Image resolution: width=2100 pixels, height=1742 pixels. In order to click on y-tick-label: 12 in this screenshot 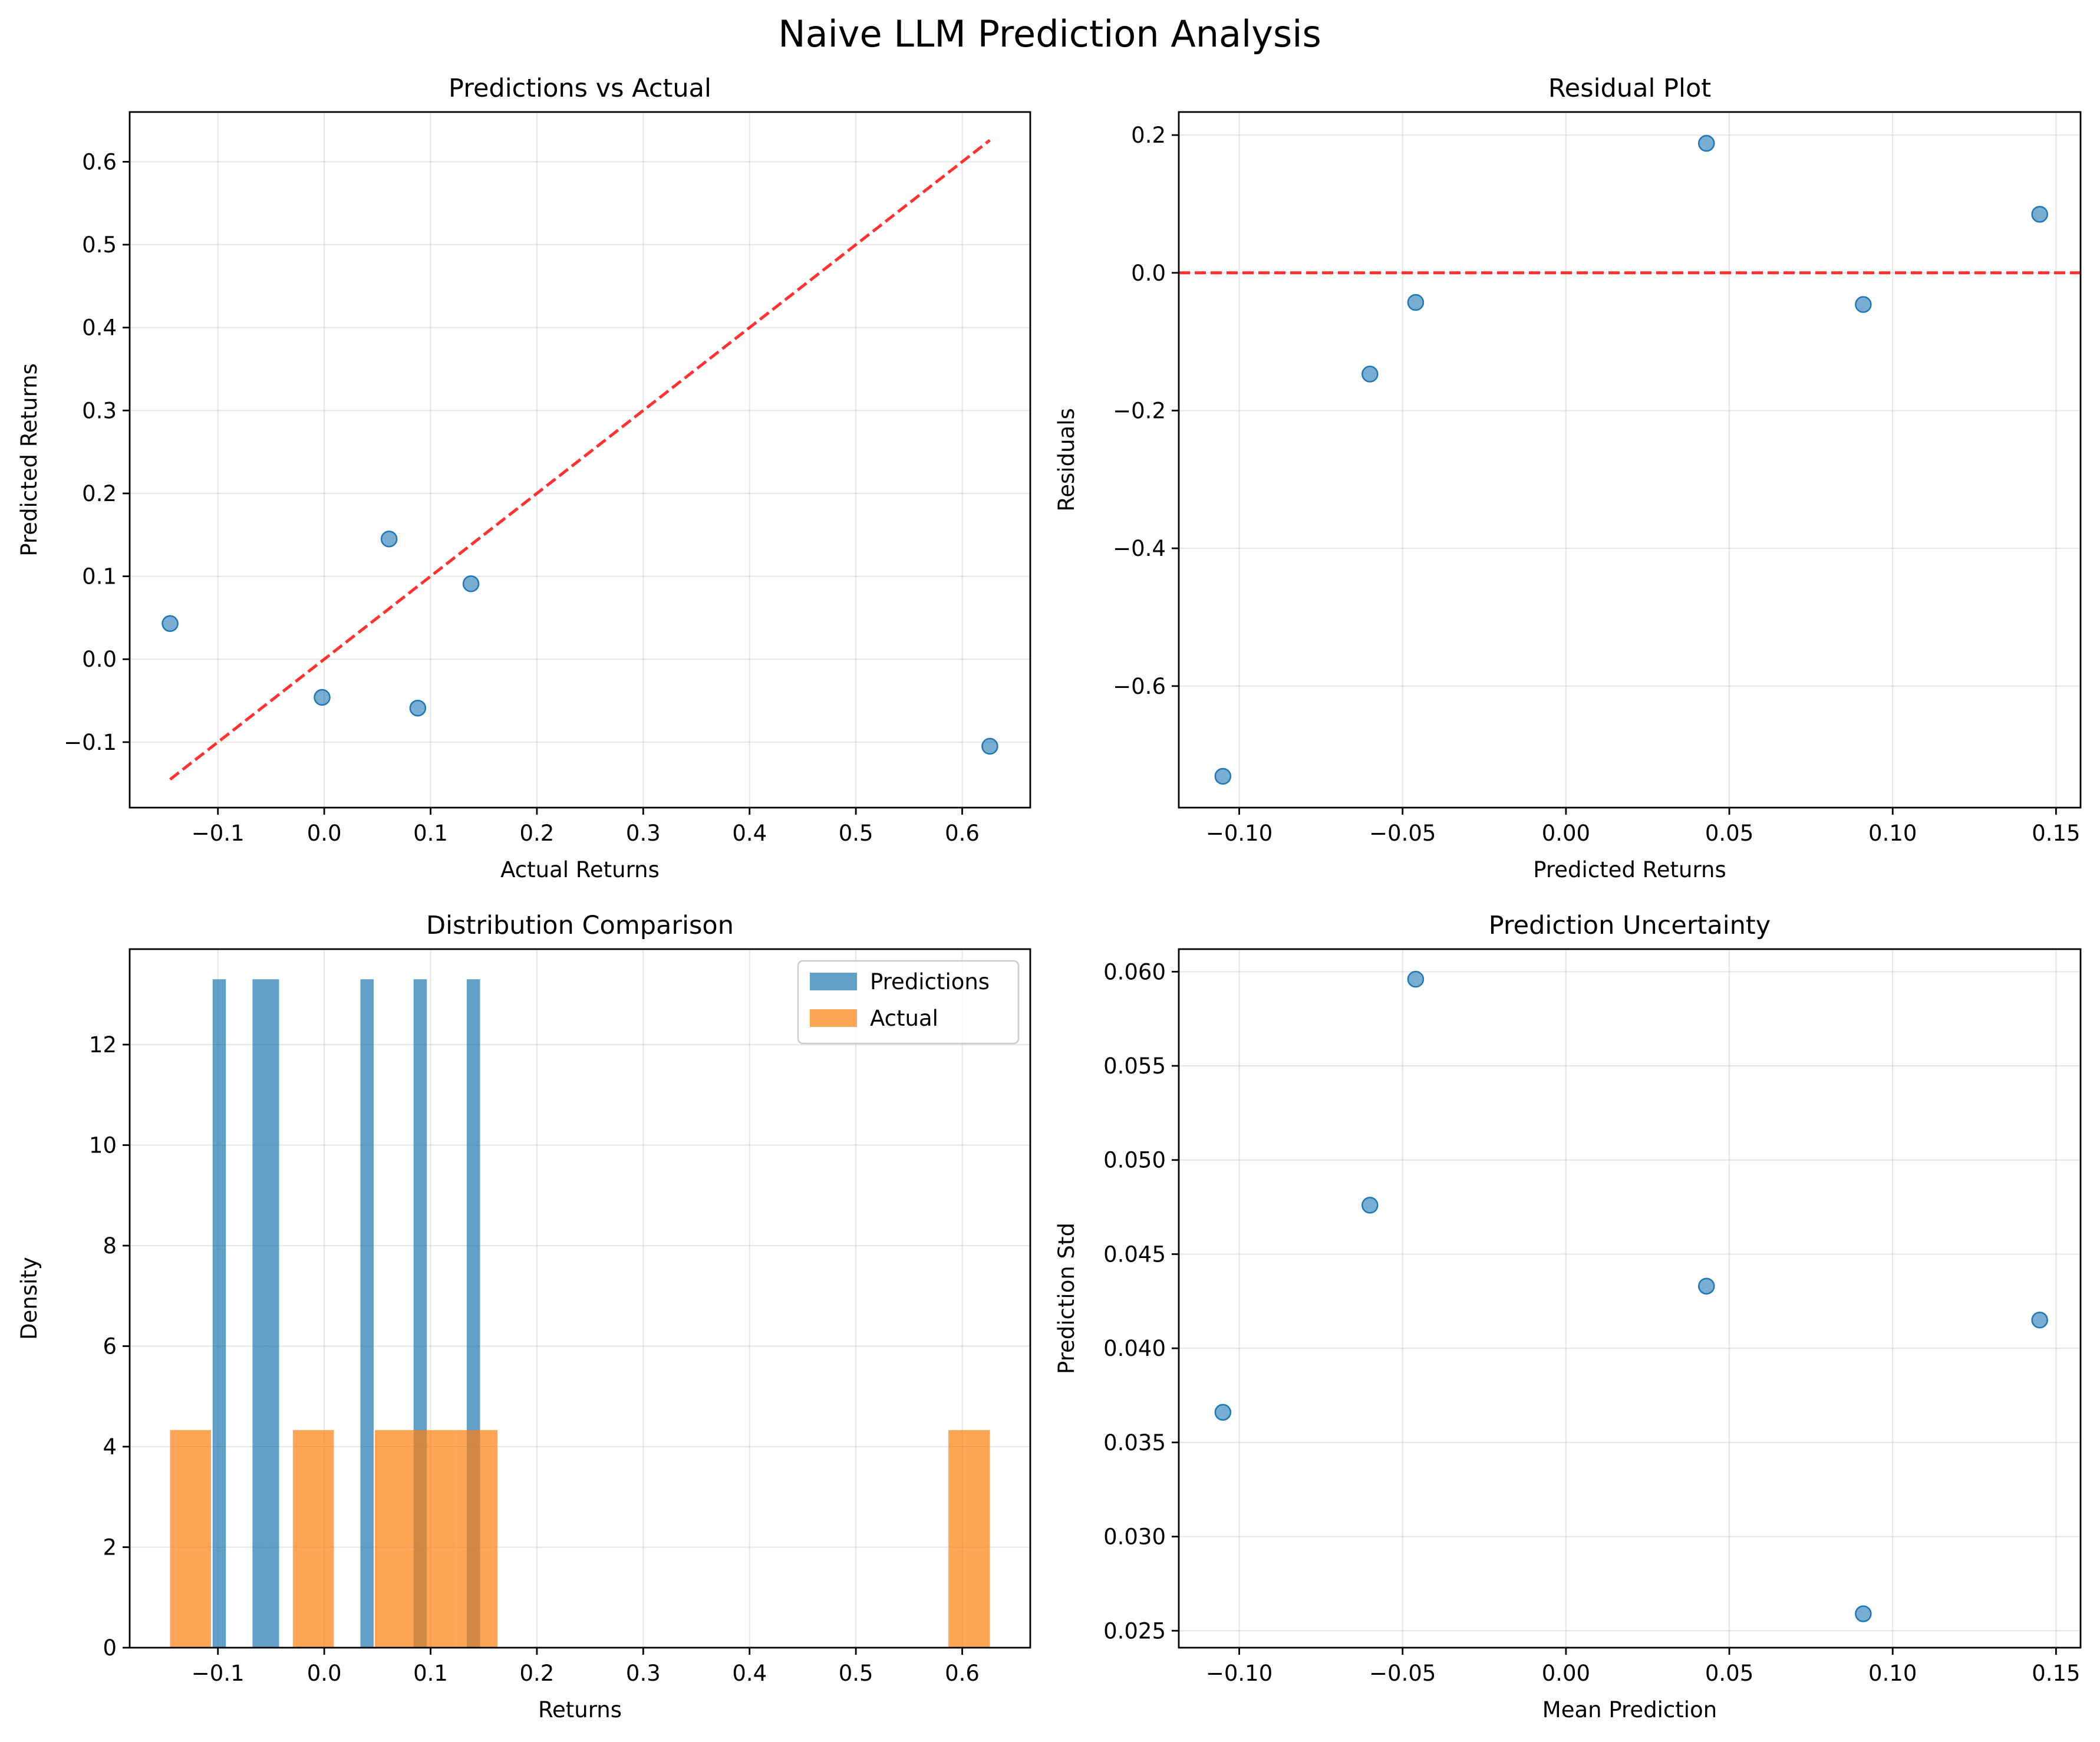, I will do `click(103, 1045)`.